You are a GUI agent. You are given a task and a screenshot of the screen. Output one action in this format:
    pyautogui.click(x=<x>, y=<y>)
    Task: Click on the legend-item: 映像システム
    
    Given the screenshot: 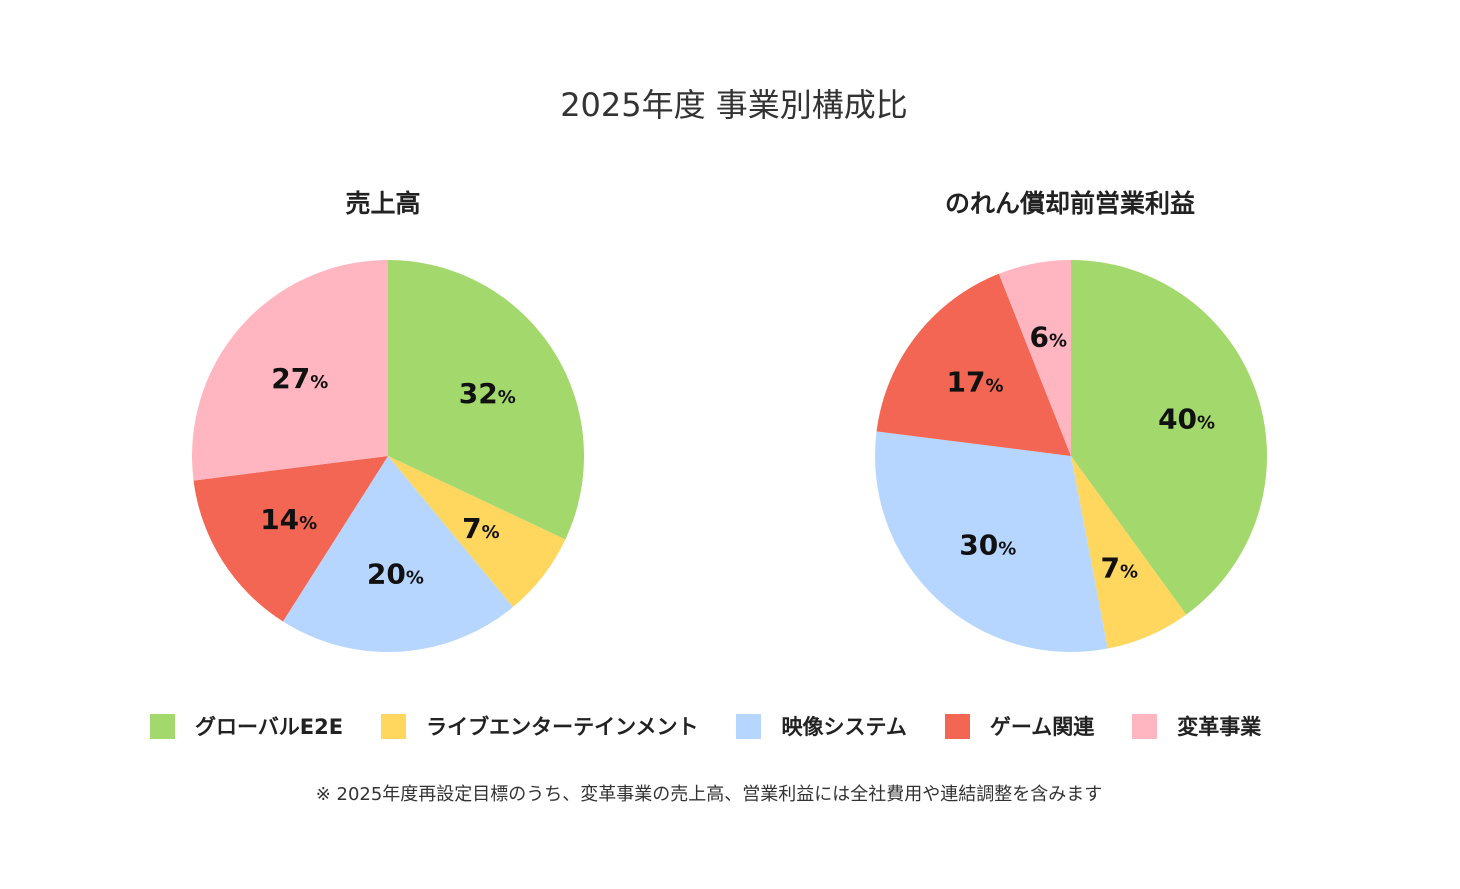 What is the action you would take?
    pyautogui.click(x=821, y=726)
    